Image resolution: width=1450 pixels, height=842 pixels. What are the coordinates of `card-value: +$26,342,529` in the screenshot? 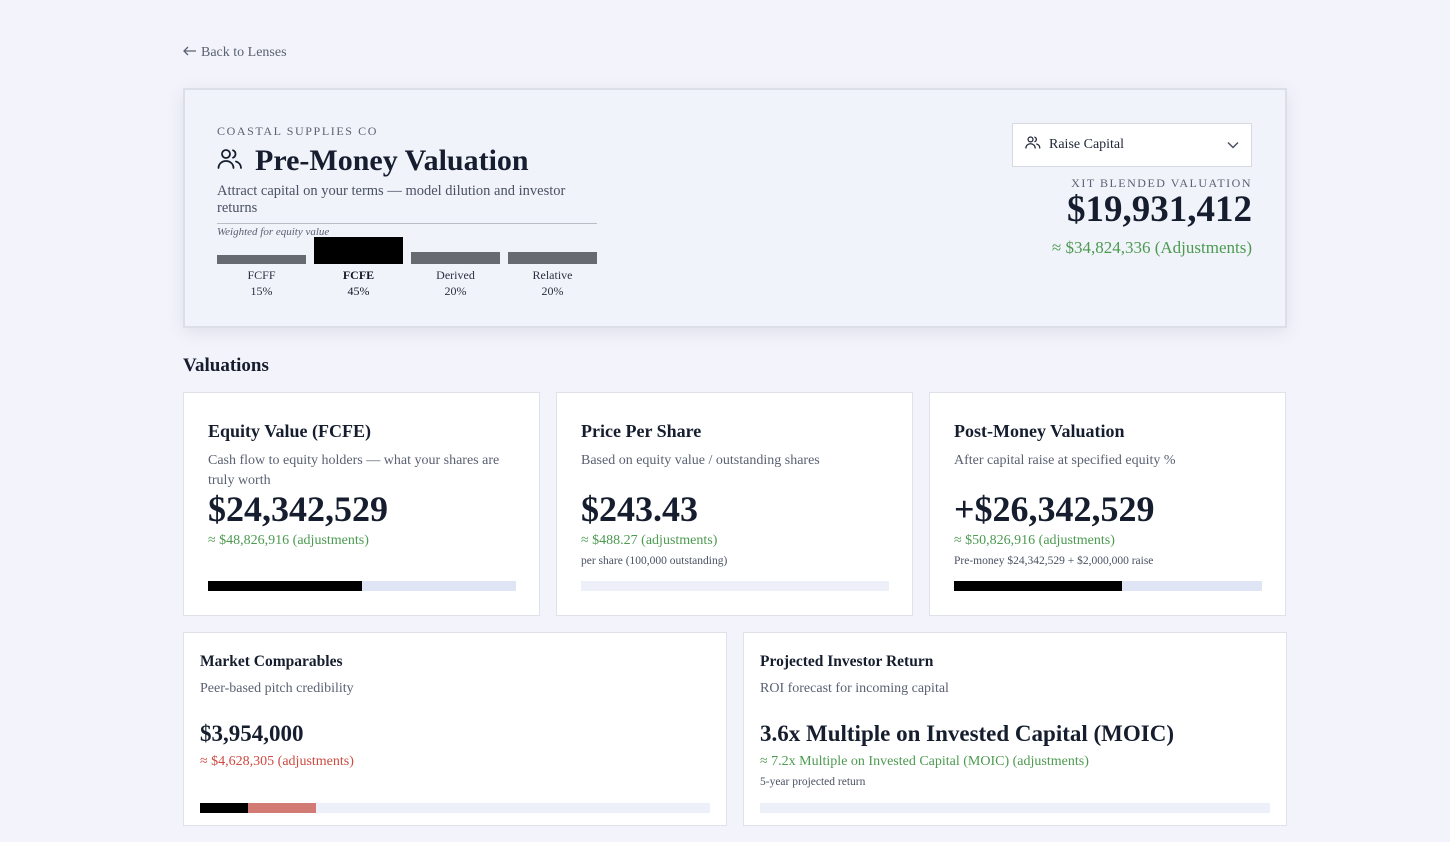 It's located at (1054, 509).